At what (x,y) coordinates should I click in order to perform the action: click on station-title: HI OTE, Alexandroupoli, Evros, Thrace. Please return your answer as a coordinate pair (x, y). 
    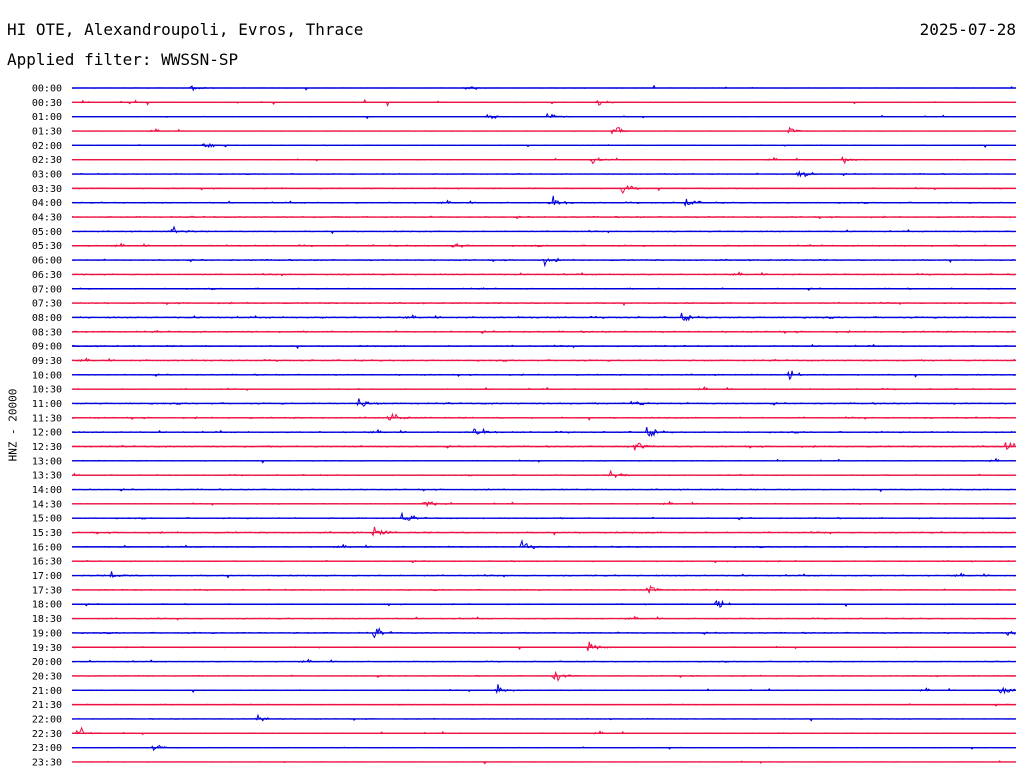
    Looking at the image, I should click on (185, 29).